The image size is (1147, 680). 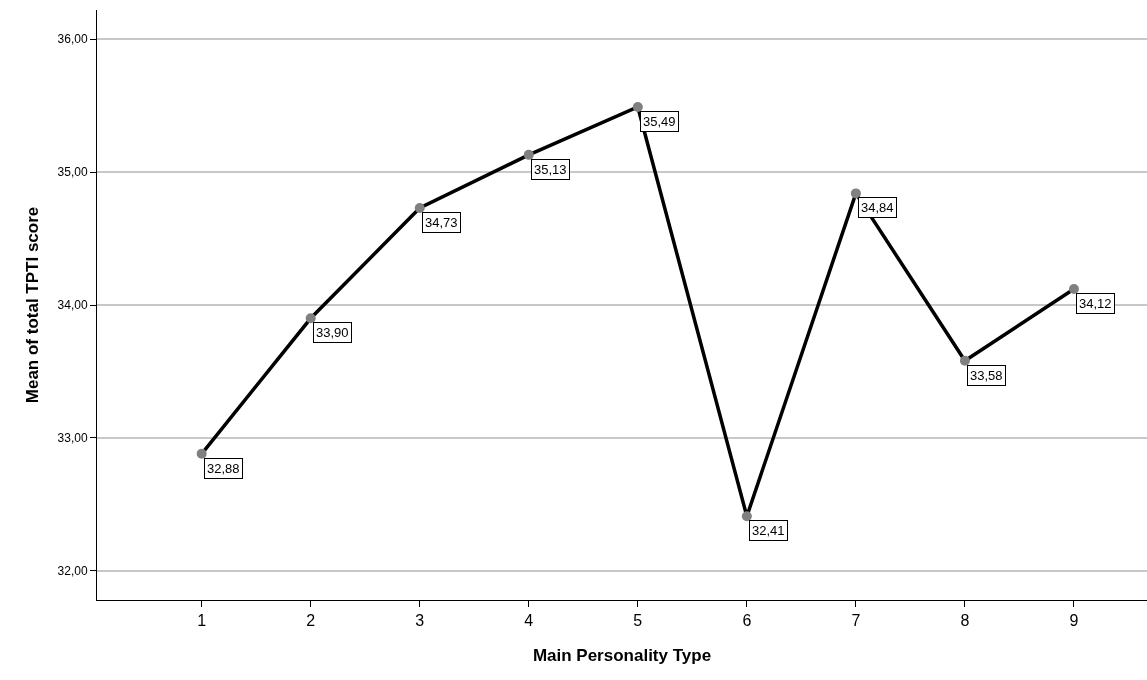 What do you see at coordinates (420, 621) in the screenshot?
I see `x-tick-label: 3` at bounding box center [420, 621].